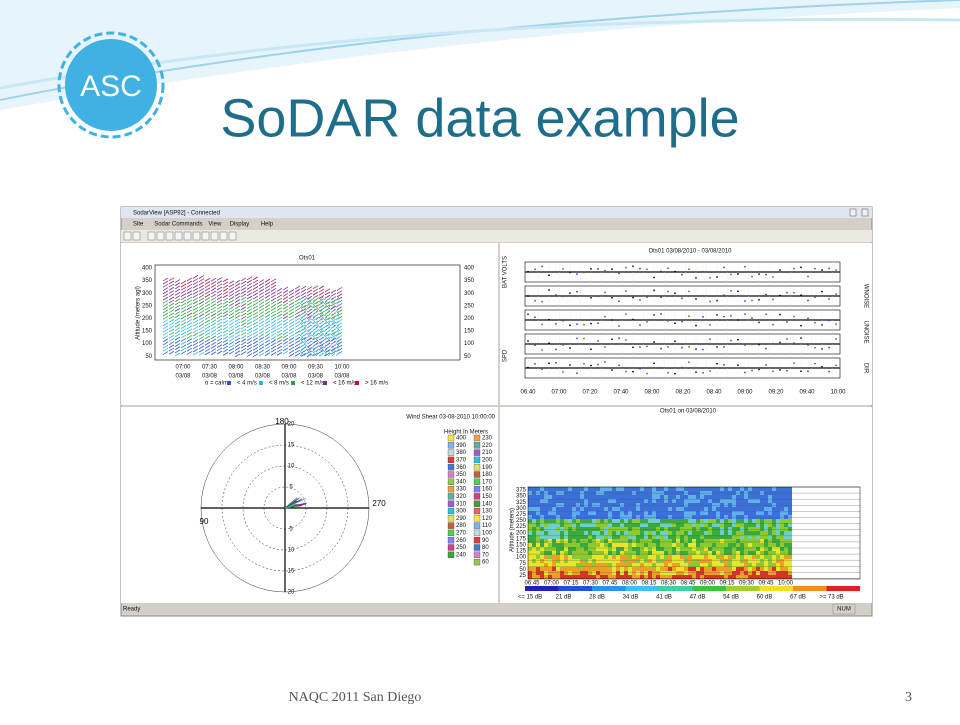  I want to click on status-cell, so click(844, 609).